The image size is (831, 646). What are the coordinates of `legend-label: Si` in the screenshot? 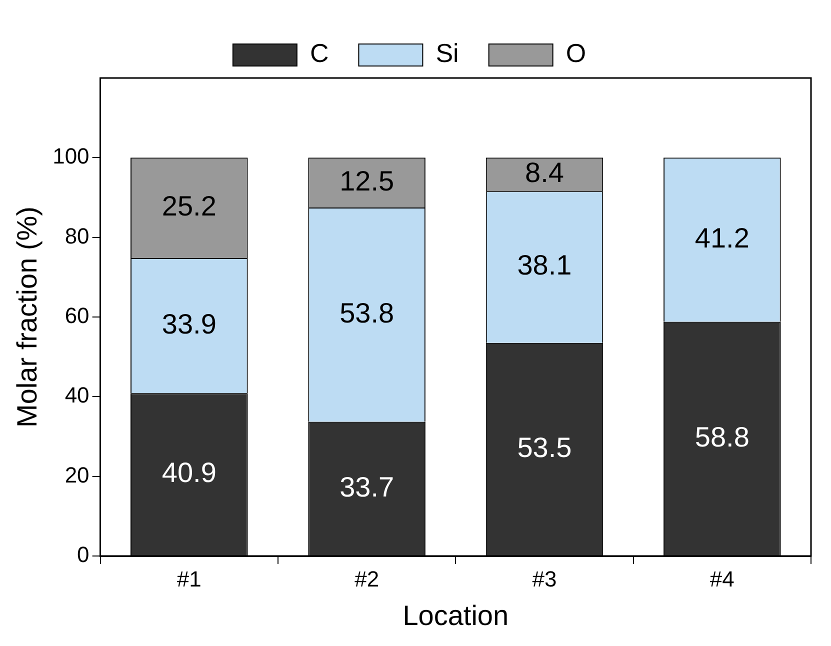 It's located at (447, 53).